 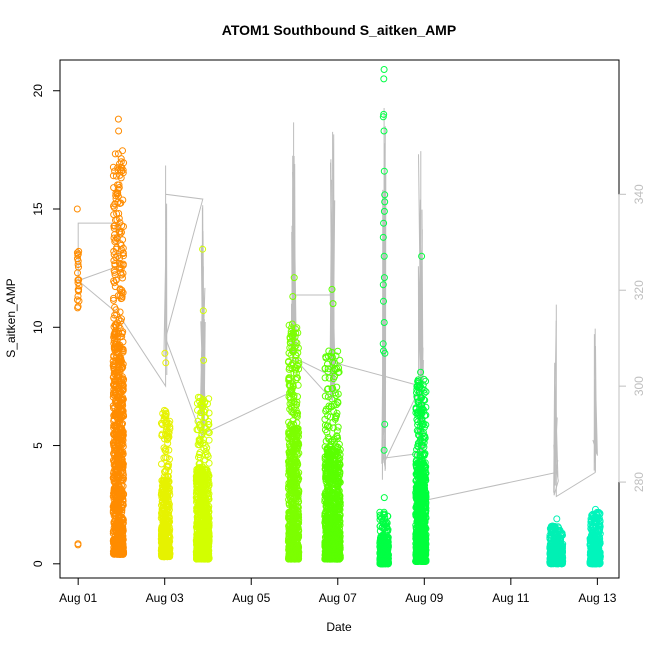 I want to click on chart-title: ATOM1 Southbound S_aitken_AMP, so click(x=339, y=30).